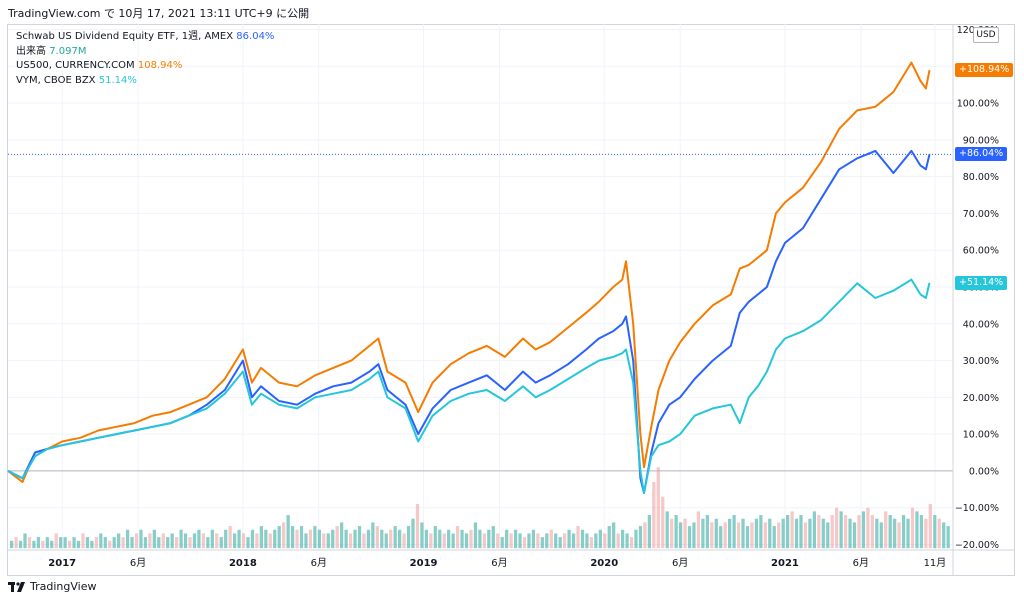 This screenshot has height=603, width=1024. I want to click on legend-row-volume: 出来高 7.097M, so click(145, 52).